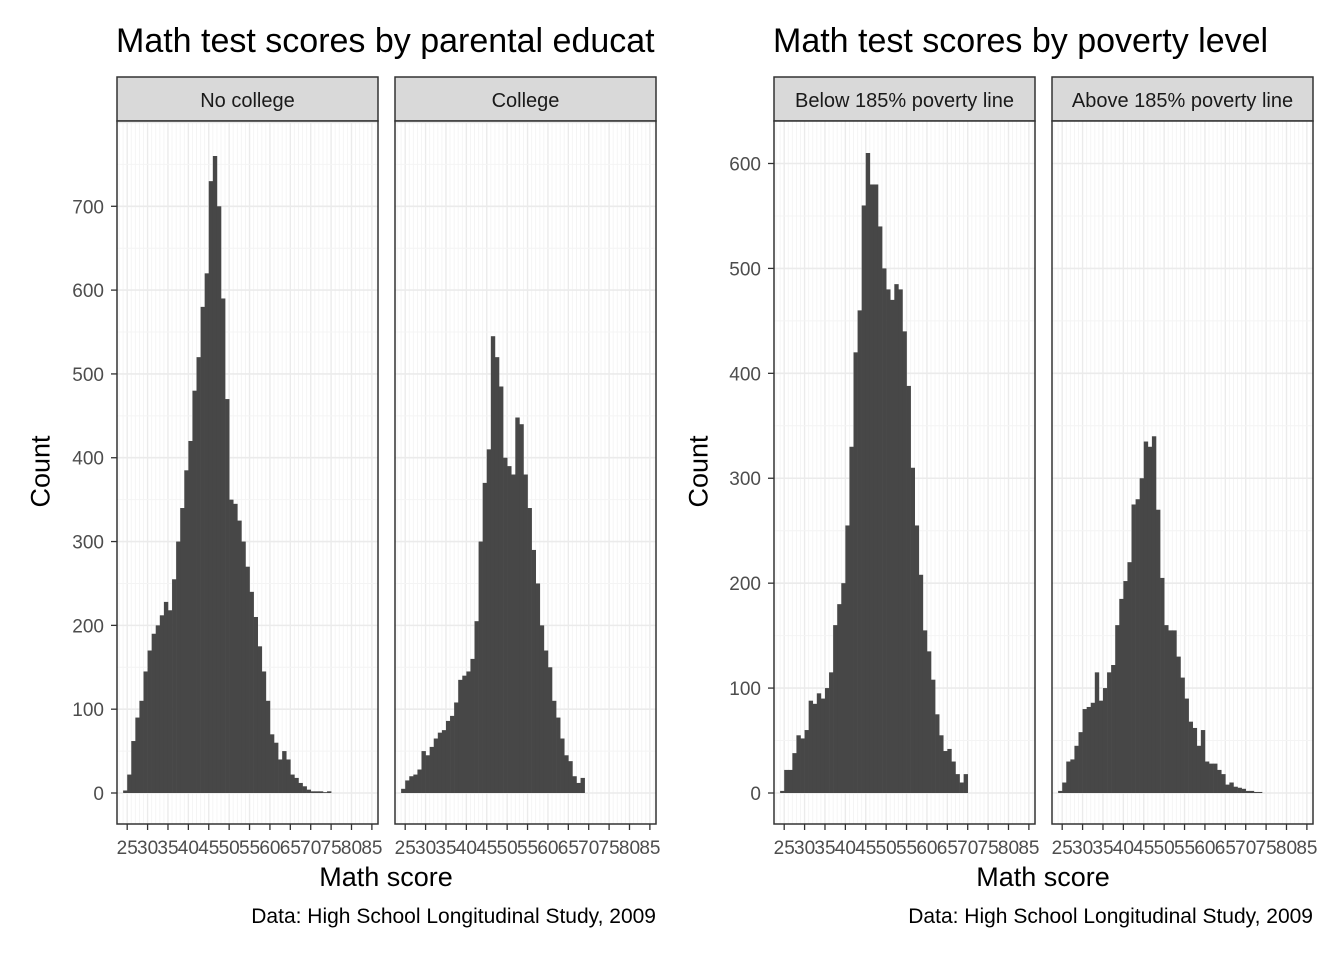 The height and width of the screenshot is (960, 1344). Describe the element at coordinates (249, 848) in the screenshot. I see `x-tick-label: 55` at that location.